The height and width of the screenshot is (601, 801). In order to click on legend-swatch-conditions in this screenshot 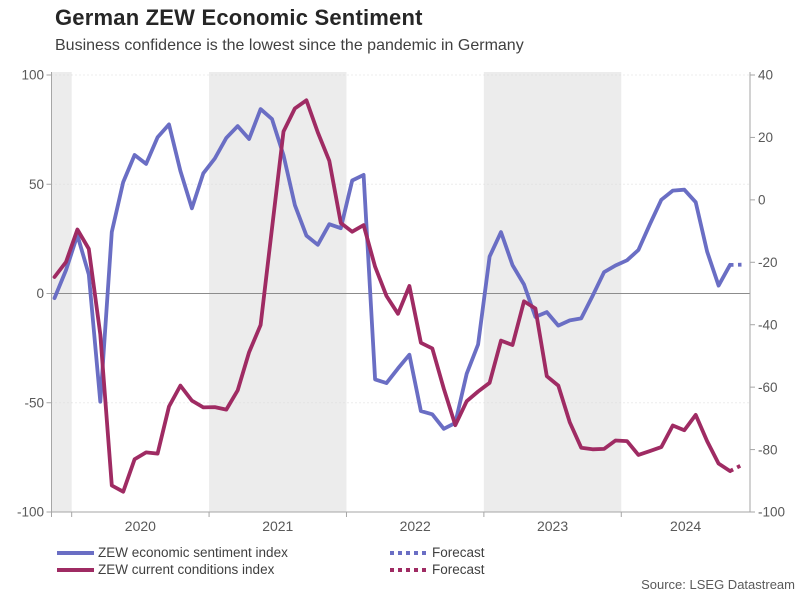, I will do `click(75, 570)`.